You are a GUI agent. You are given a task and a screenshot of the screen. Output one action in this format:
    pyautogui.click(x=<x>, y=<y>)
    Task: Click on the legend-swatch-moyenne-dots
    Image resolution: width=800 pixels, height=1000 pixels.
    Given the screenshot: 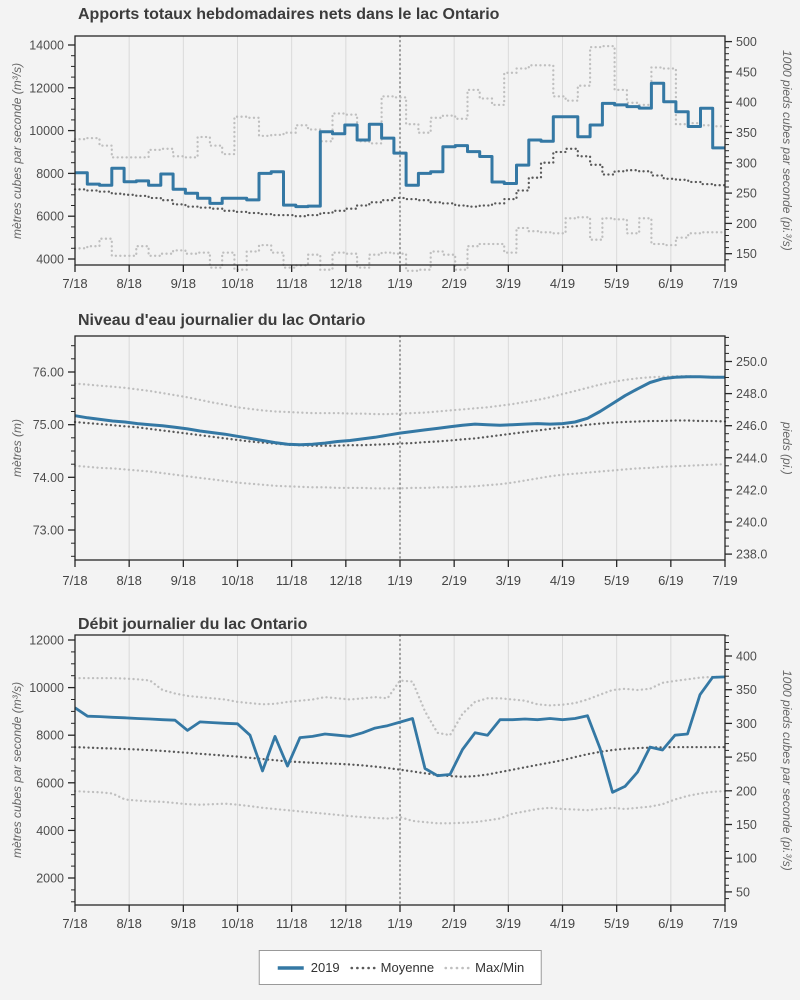 What is the action you would take?
    pyautogui.click(x=363, y=967)
    